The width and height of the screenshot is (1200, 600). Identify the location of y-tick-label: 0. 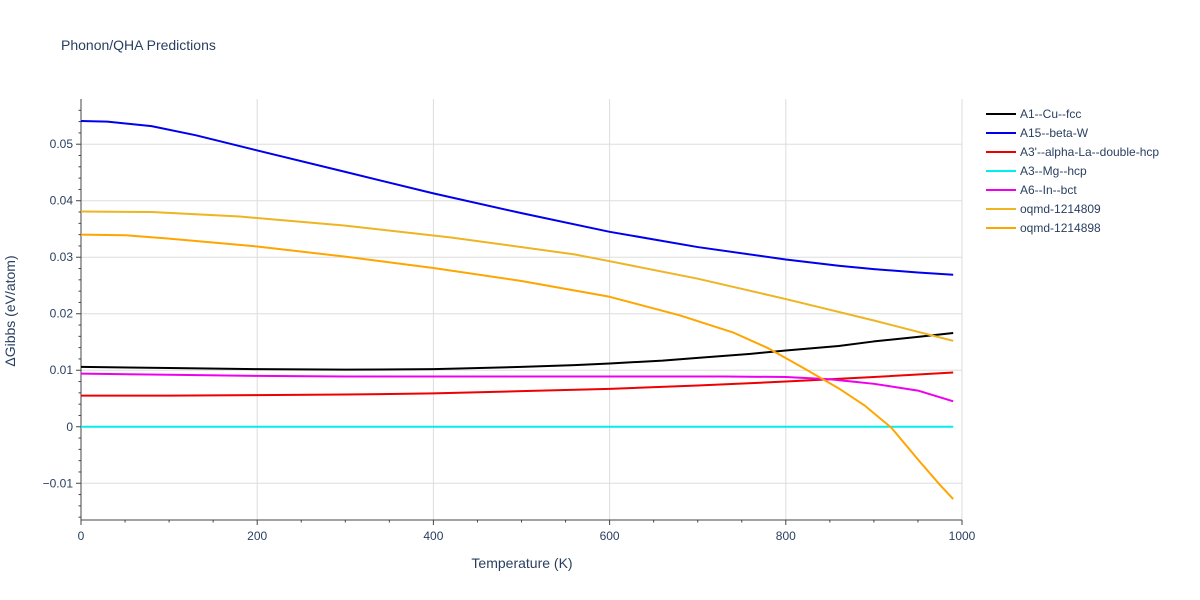
(69, 427).